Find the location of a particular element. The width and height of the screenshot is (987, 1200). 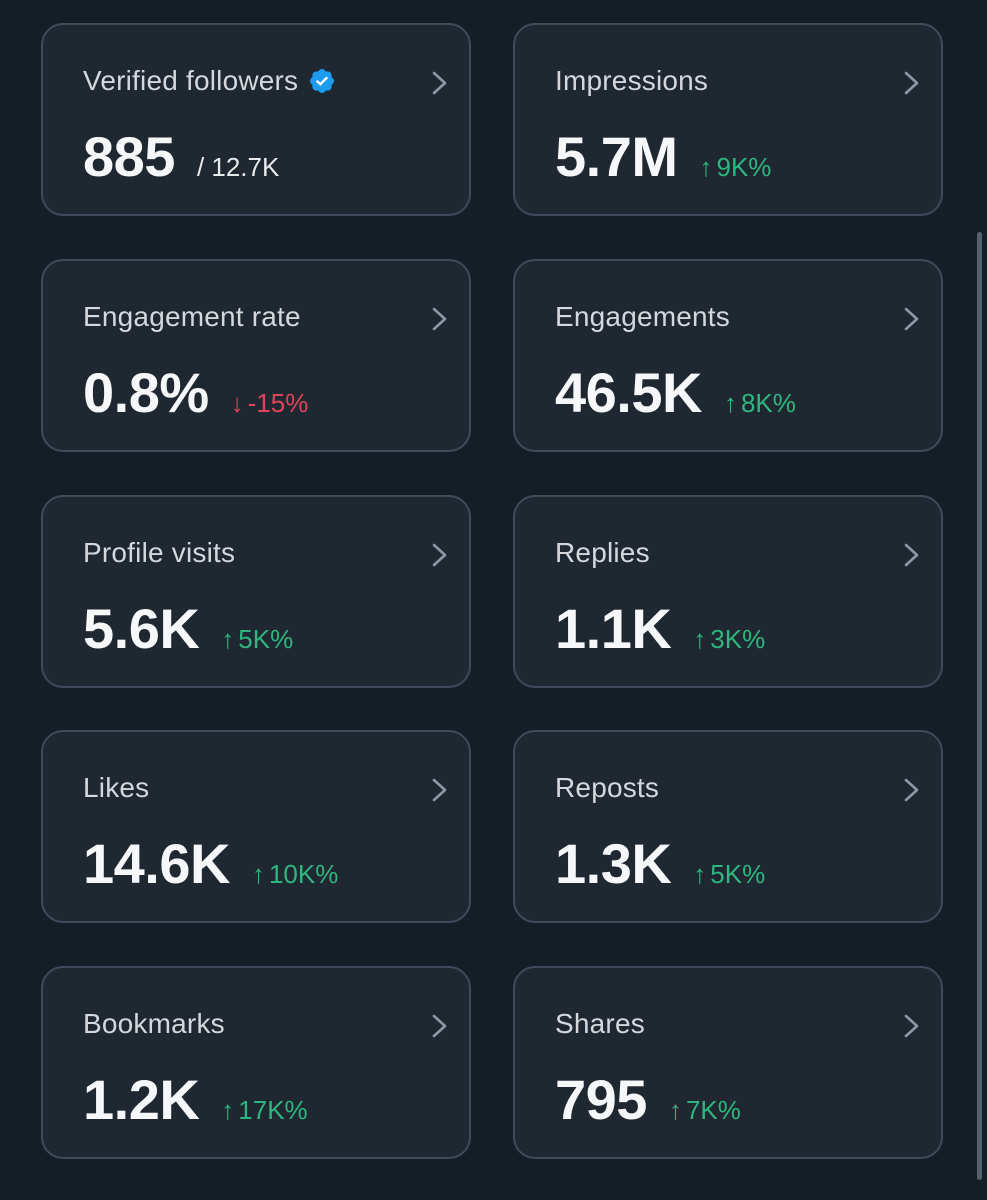

card-delta: ↑ 10K% is located at coordinates (295, 874).